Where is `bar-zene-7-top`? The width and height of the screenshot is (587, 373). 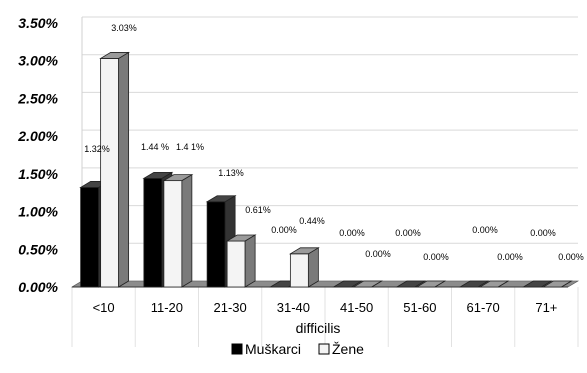
bar-zene-7-top is located at coordinates (494, 284).